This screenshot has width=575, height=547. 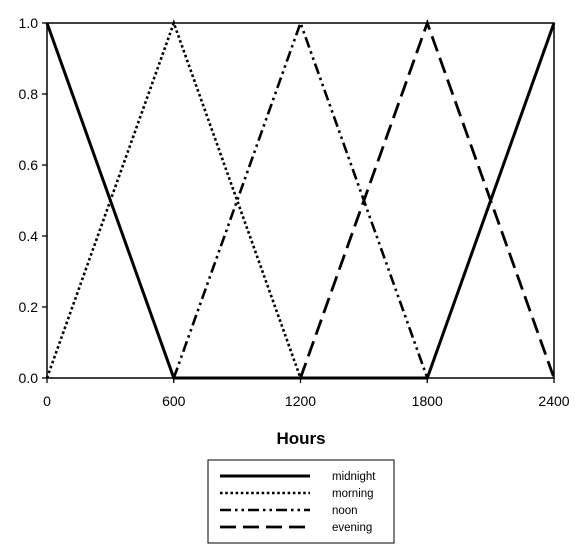 I want to click on x-tick-label: 2400, so click(x=553, y=401).